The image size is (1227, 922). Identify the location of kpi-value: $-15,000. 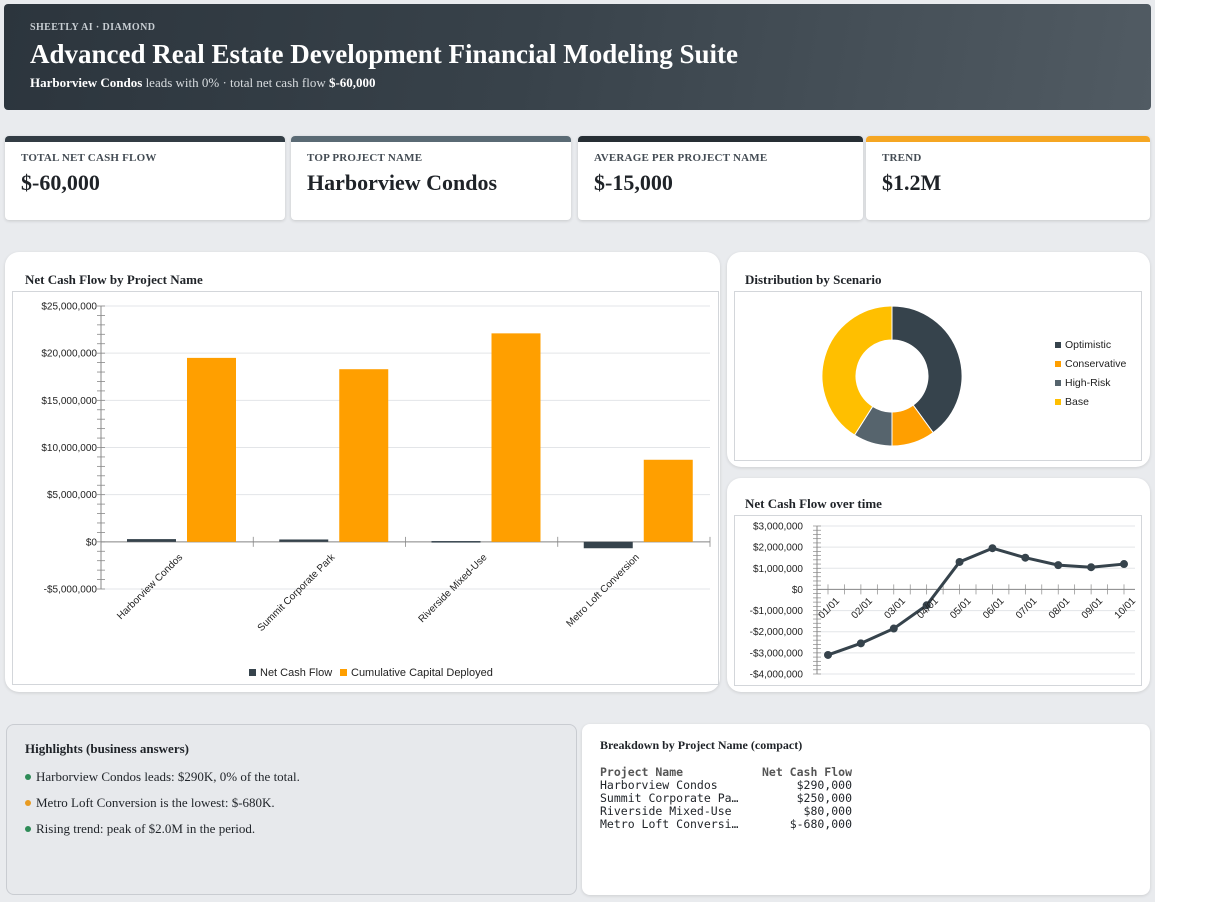
(633, 182).